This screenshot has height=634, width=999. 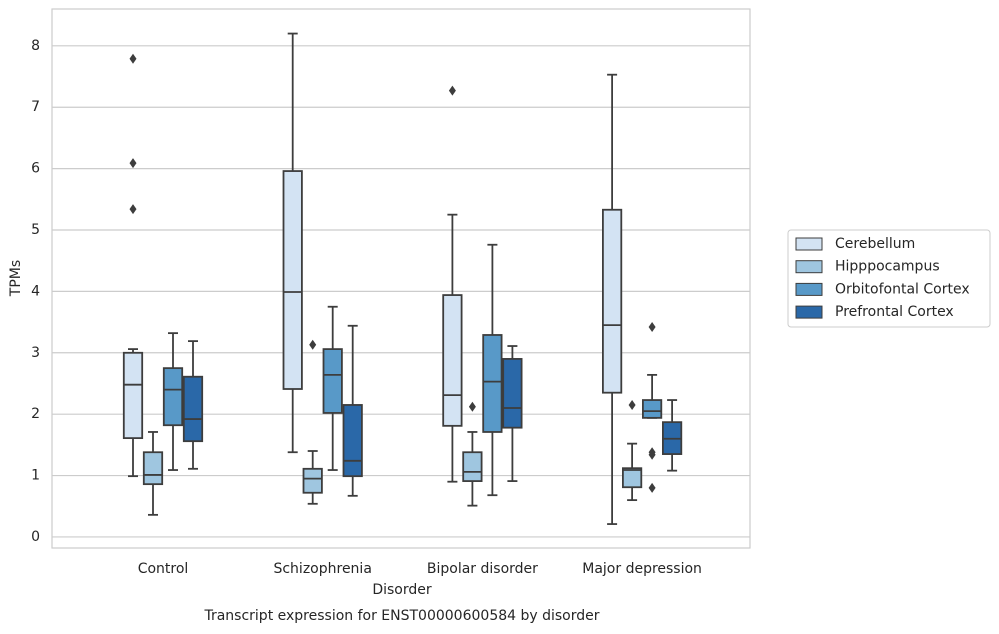 What do you see at coordinates (35, 353) in the screenshot?
I see `y-tick-label: 3` at bounding box center [35, 353].